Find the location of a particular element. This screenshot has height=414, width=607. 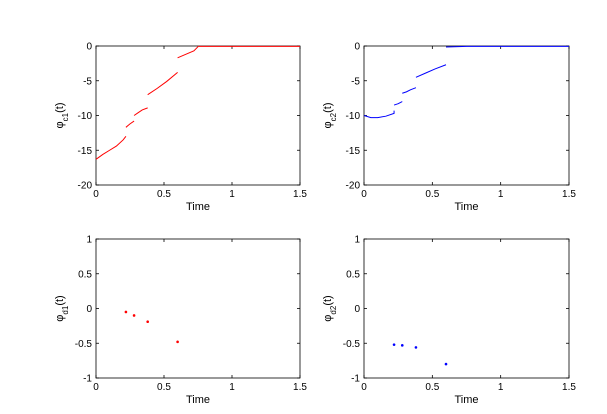

y-axis-label: φc2(t) is located at coordinates (330, 116).